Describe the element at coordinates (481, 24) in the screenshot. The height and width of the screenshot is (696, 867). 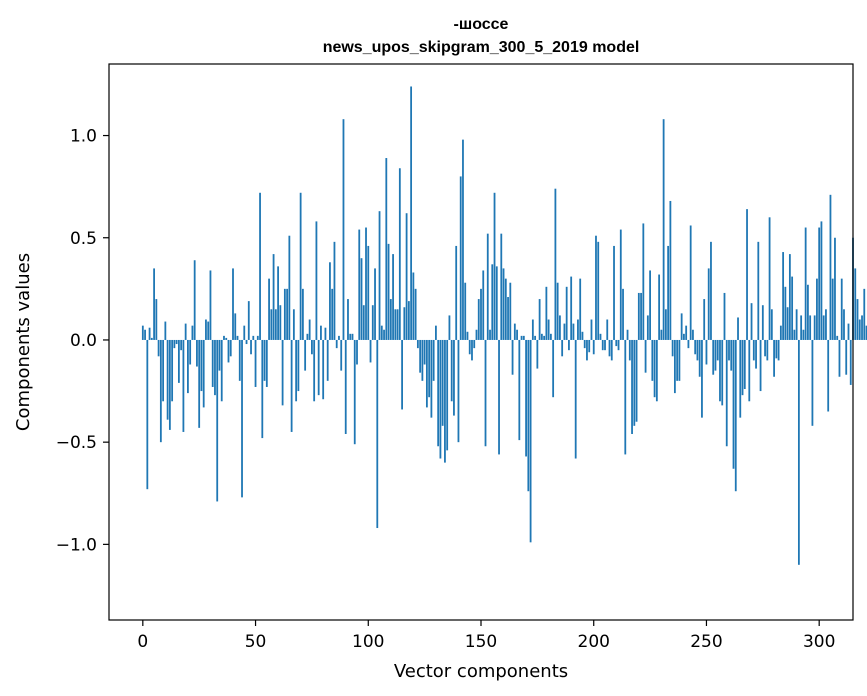
I see `chart-title-line-1: -шоссе` at that location.